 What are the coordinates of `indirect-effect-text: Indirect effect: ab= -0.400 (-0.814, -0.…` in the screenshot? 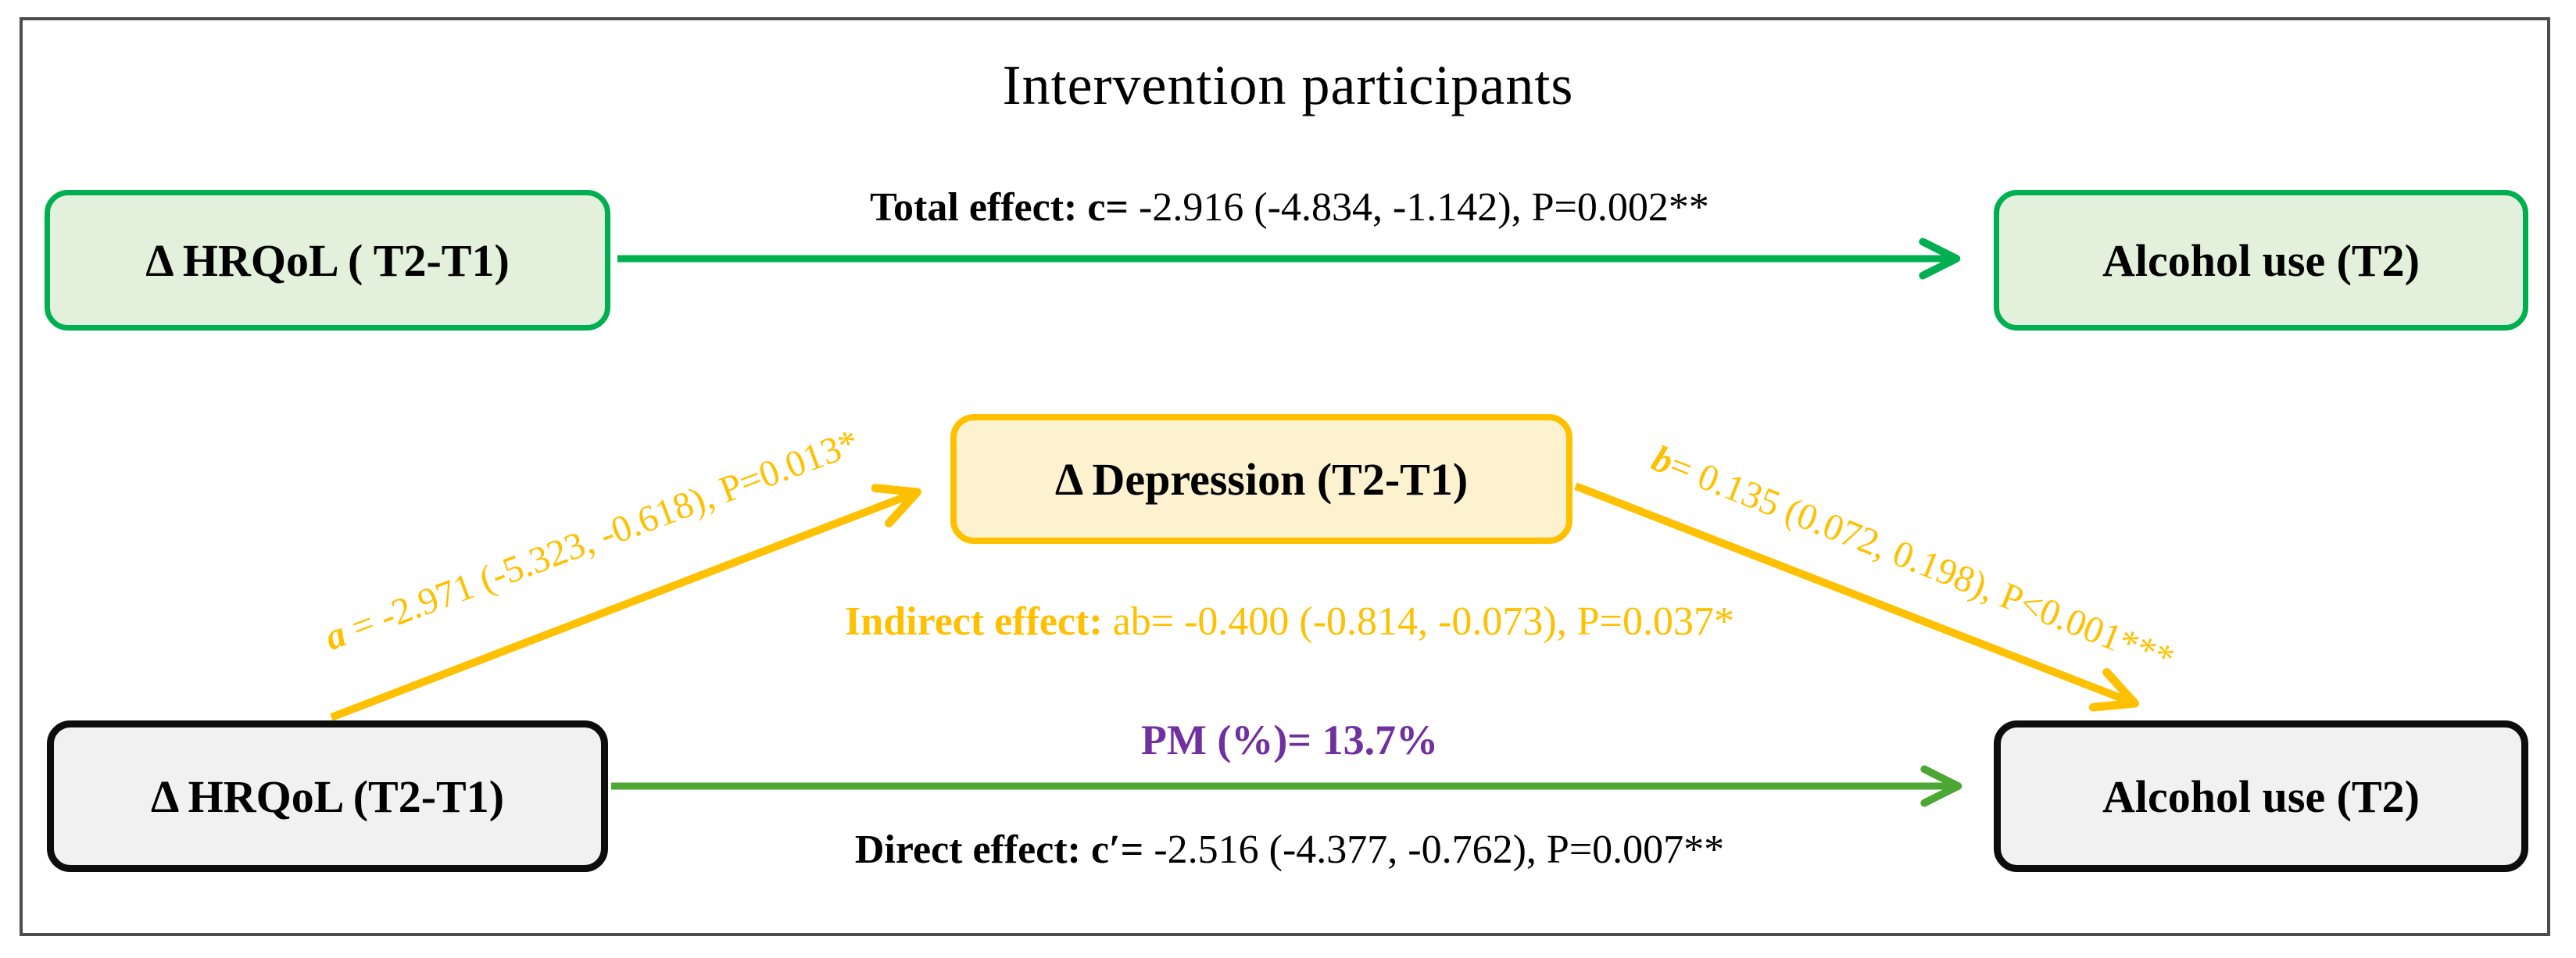 It's located at (1289, 622).